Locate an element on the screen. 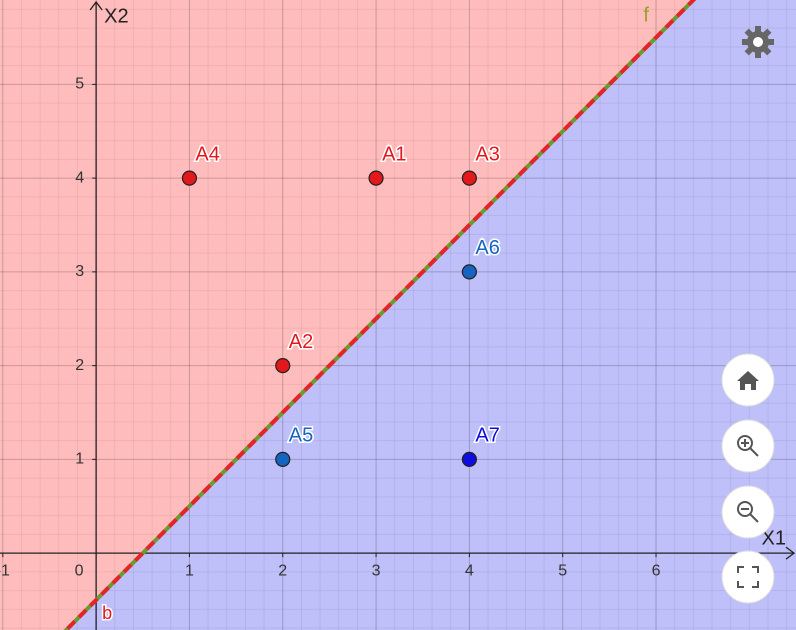 The width and height of the screenshot is (796, 630). zoom-in-button is located at coordinates (748, 446).